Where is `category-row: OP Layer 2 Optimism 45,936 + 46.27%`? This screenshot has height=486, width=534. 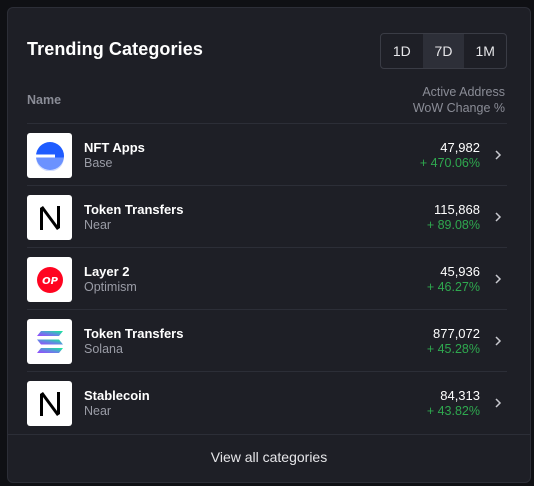 category-row: OP Layer 2 Optimism 45,936 + 46.27% is located at coordinates (267, 278).